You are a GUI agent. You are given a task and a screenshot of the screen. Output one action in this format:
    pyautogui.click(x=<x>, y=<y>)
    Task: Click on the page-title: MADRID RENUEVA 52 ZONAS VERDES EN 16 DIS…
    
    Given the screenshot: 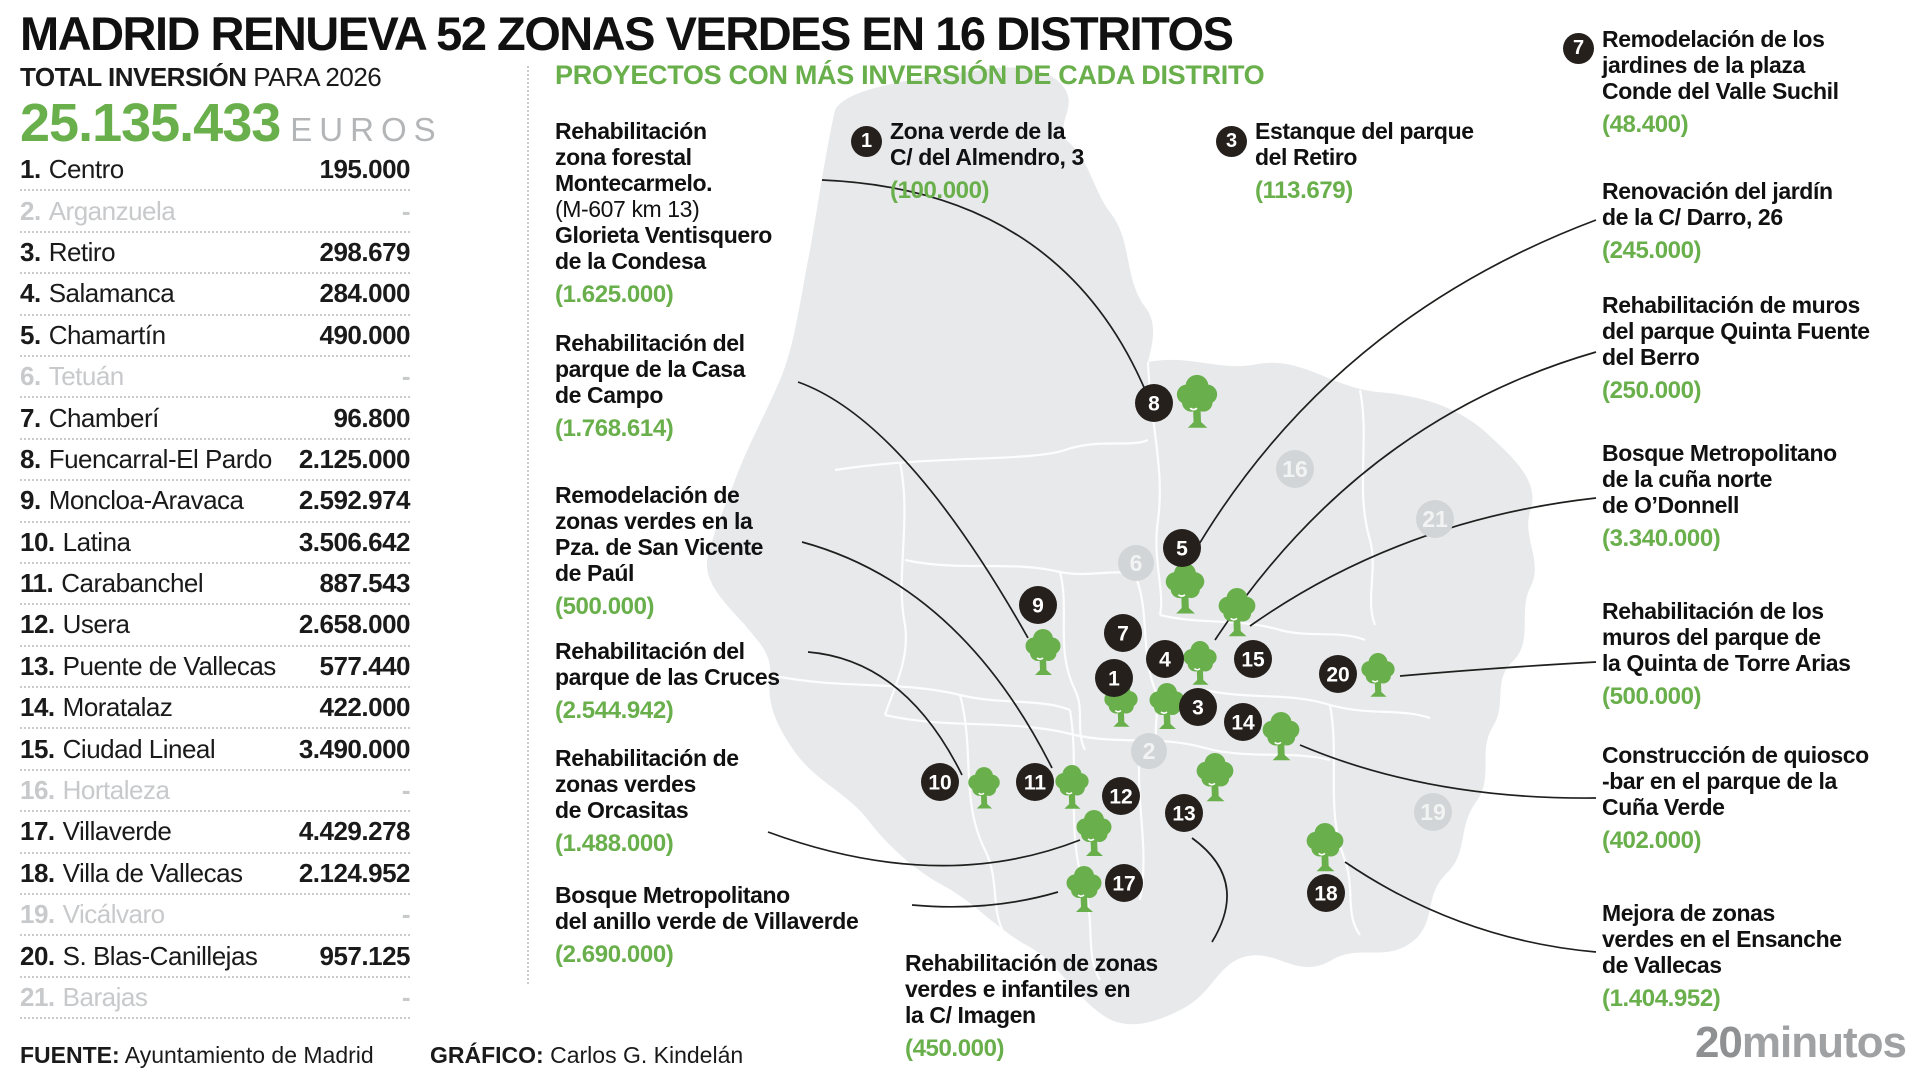 What is the action you would take?
    pyautogui.click(x=627, y=33)
    